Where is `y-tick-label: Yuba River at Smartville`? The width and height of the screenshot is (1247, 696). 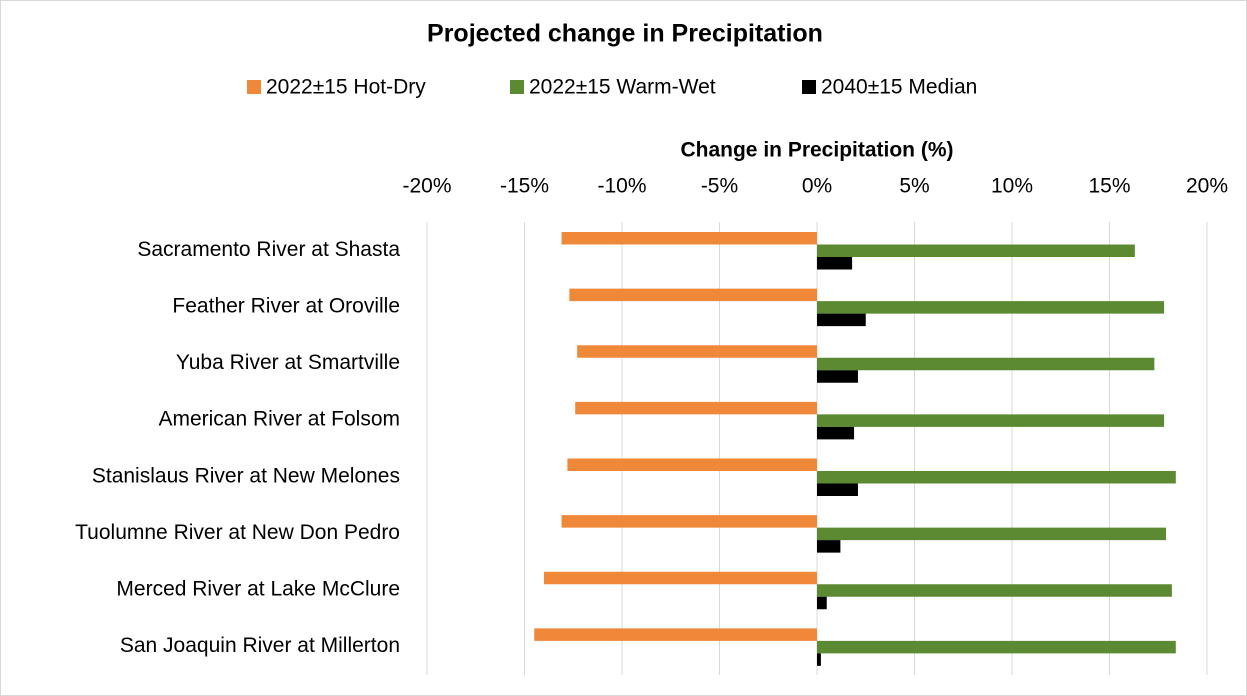 y-tick-label: Yuba River at Smartville is located at coordinates (288, 362).